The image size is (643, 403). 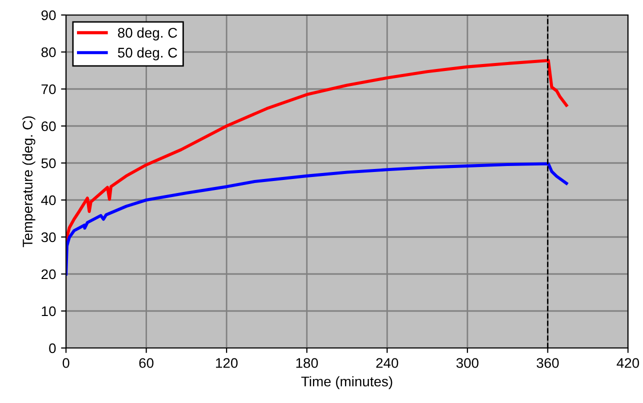 I want to click on x-tick-label: 180, so click(x=307, y=363).